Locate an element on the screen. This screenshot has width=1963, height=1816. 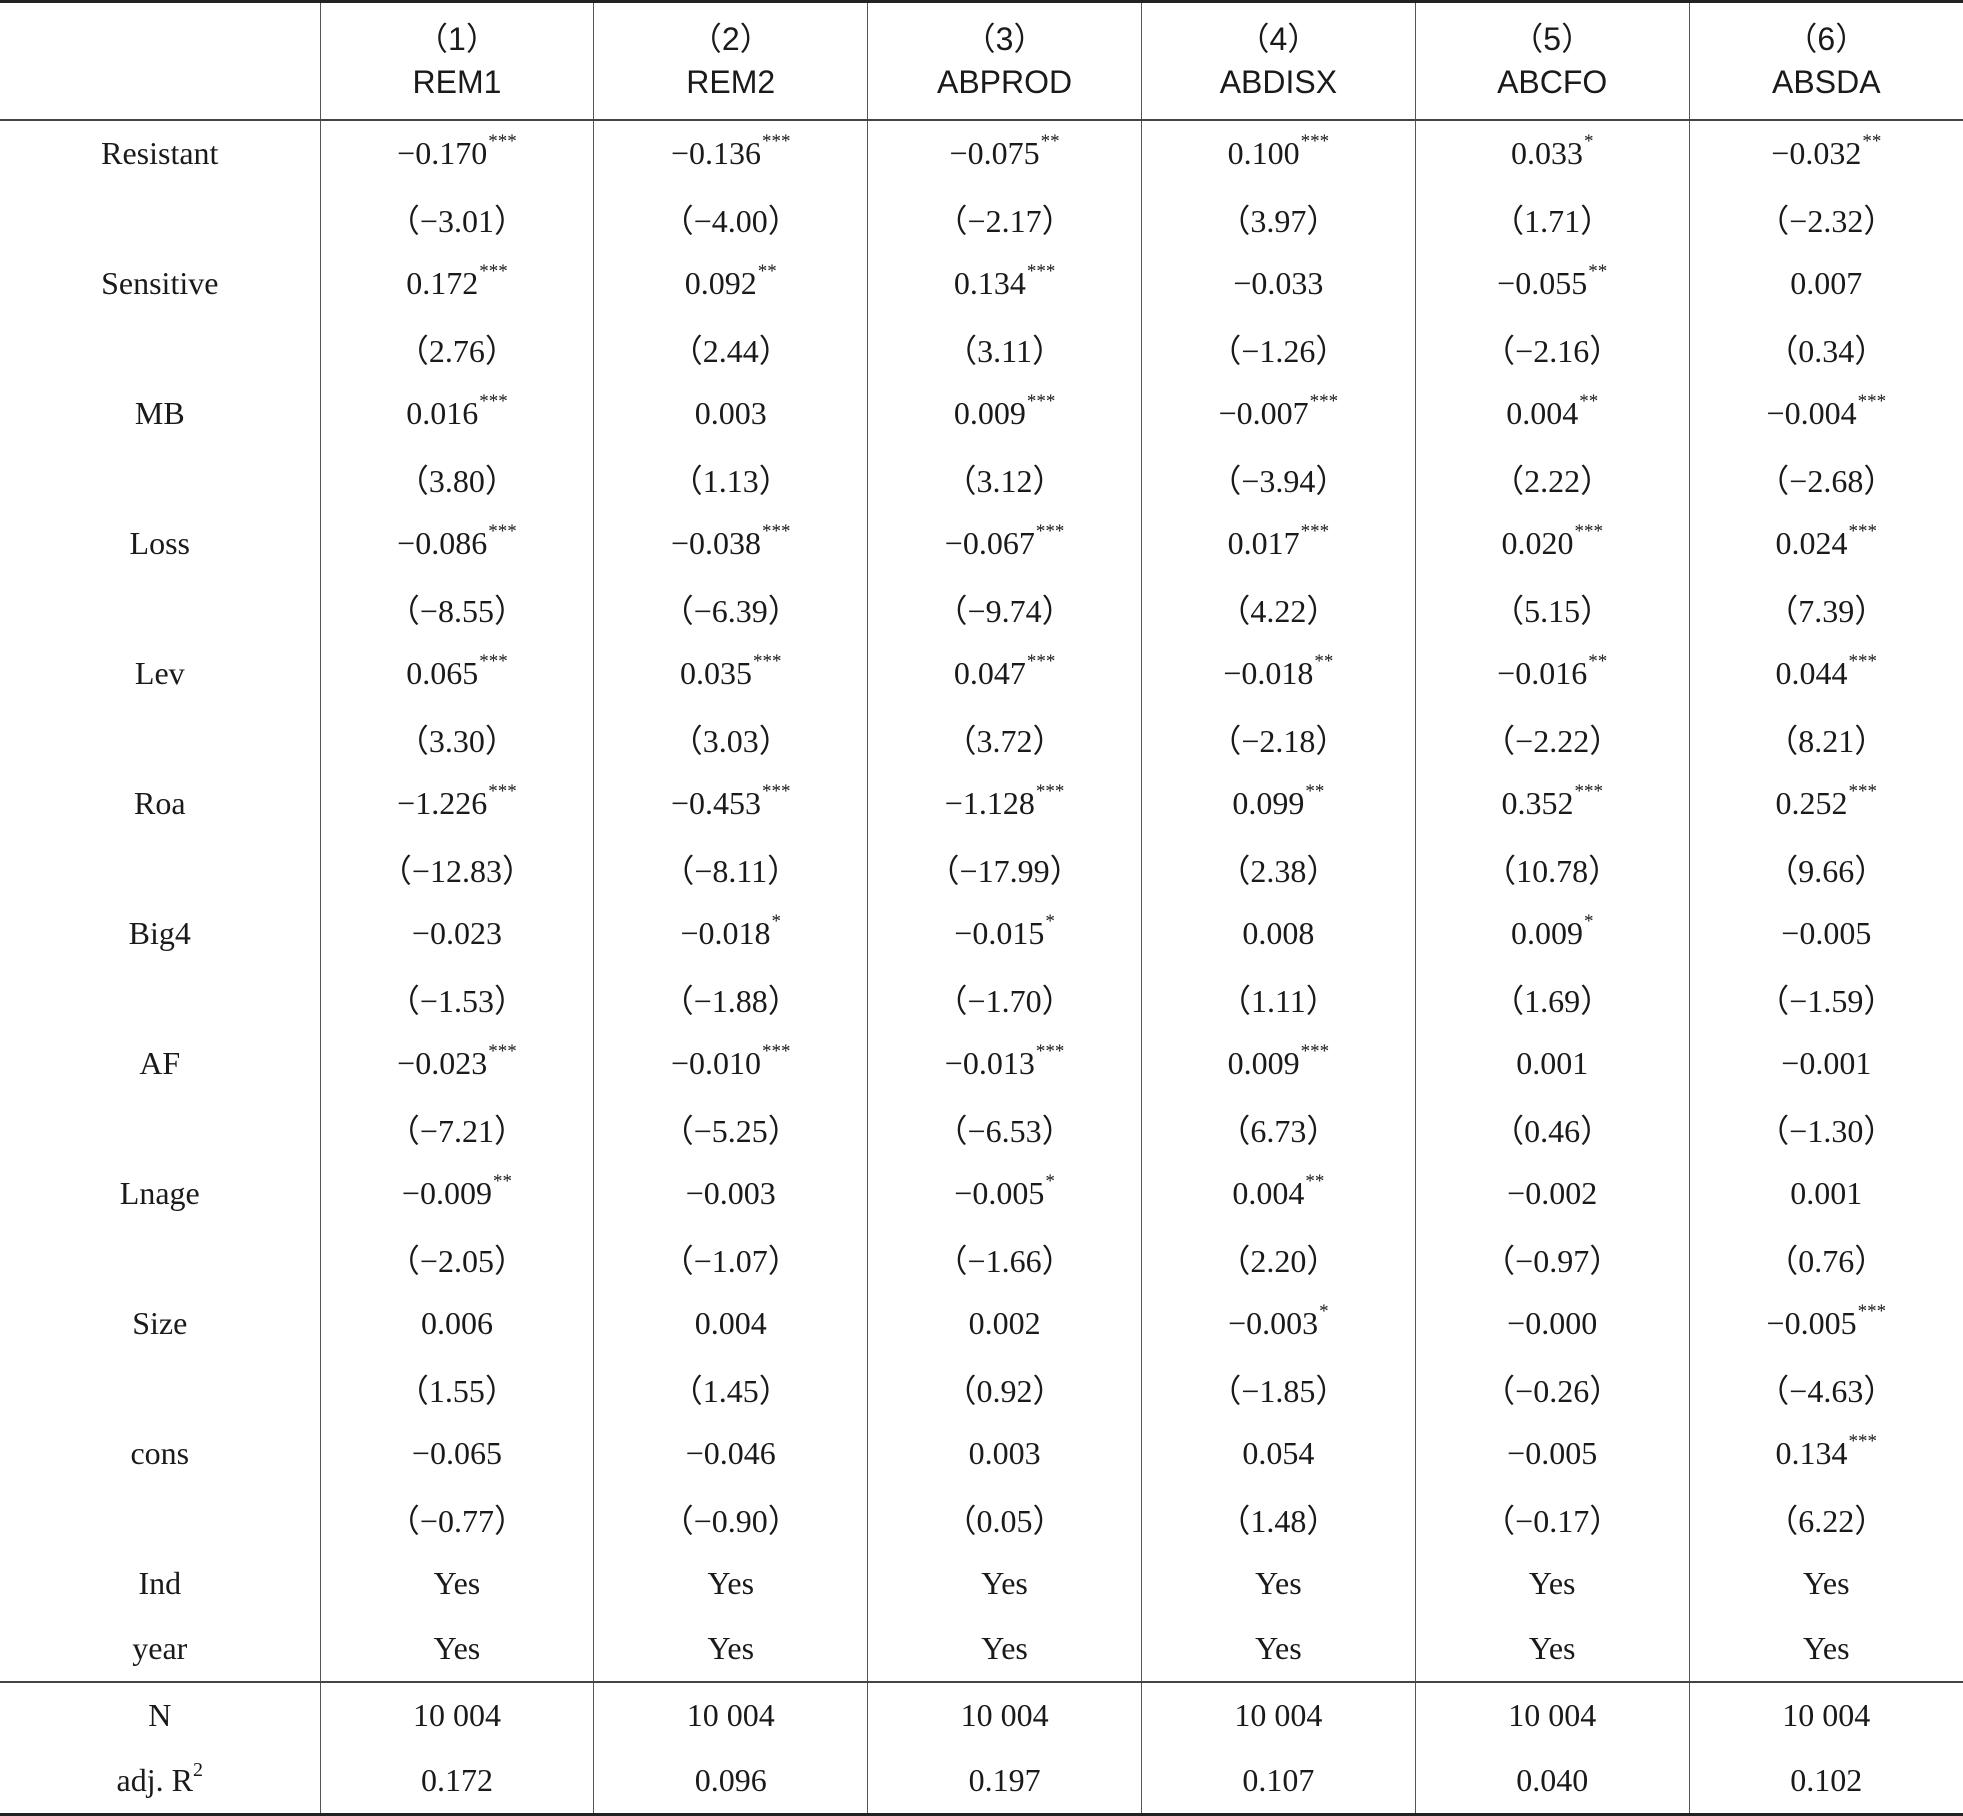
table-row: adj. R2 0.172 0.096 0.197 0.107 0.040 0.102 is located at coordinates (981, 1782).